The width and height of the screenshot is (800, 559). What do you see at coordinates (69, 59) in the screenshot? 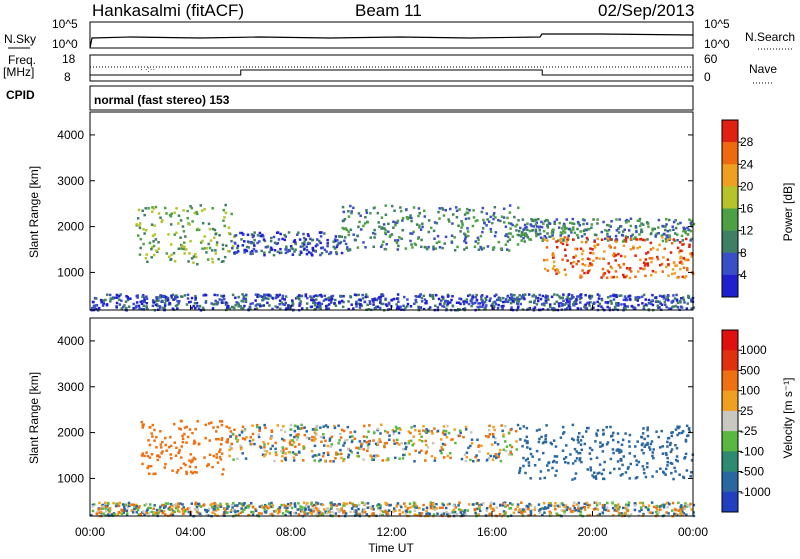
I see `freq-left-tick-top: 18` at bounding box center [69, 59].